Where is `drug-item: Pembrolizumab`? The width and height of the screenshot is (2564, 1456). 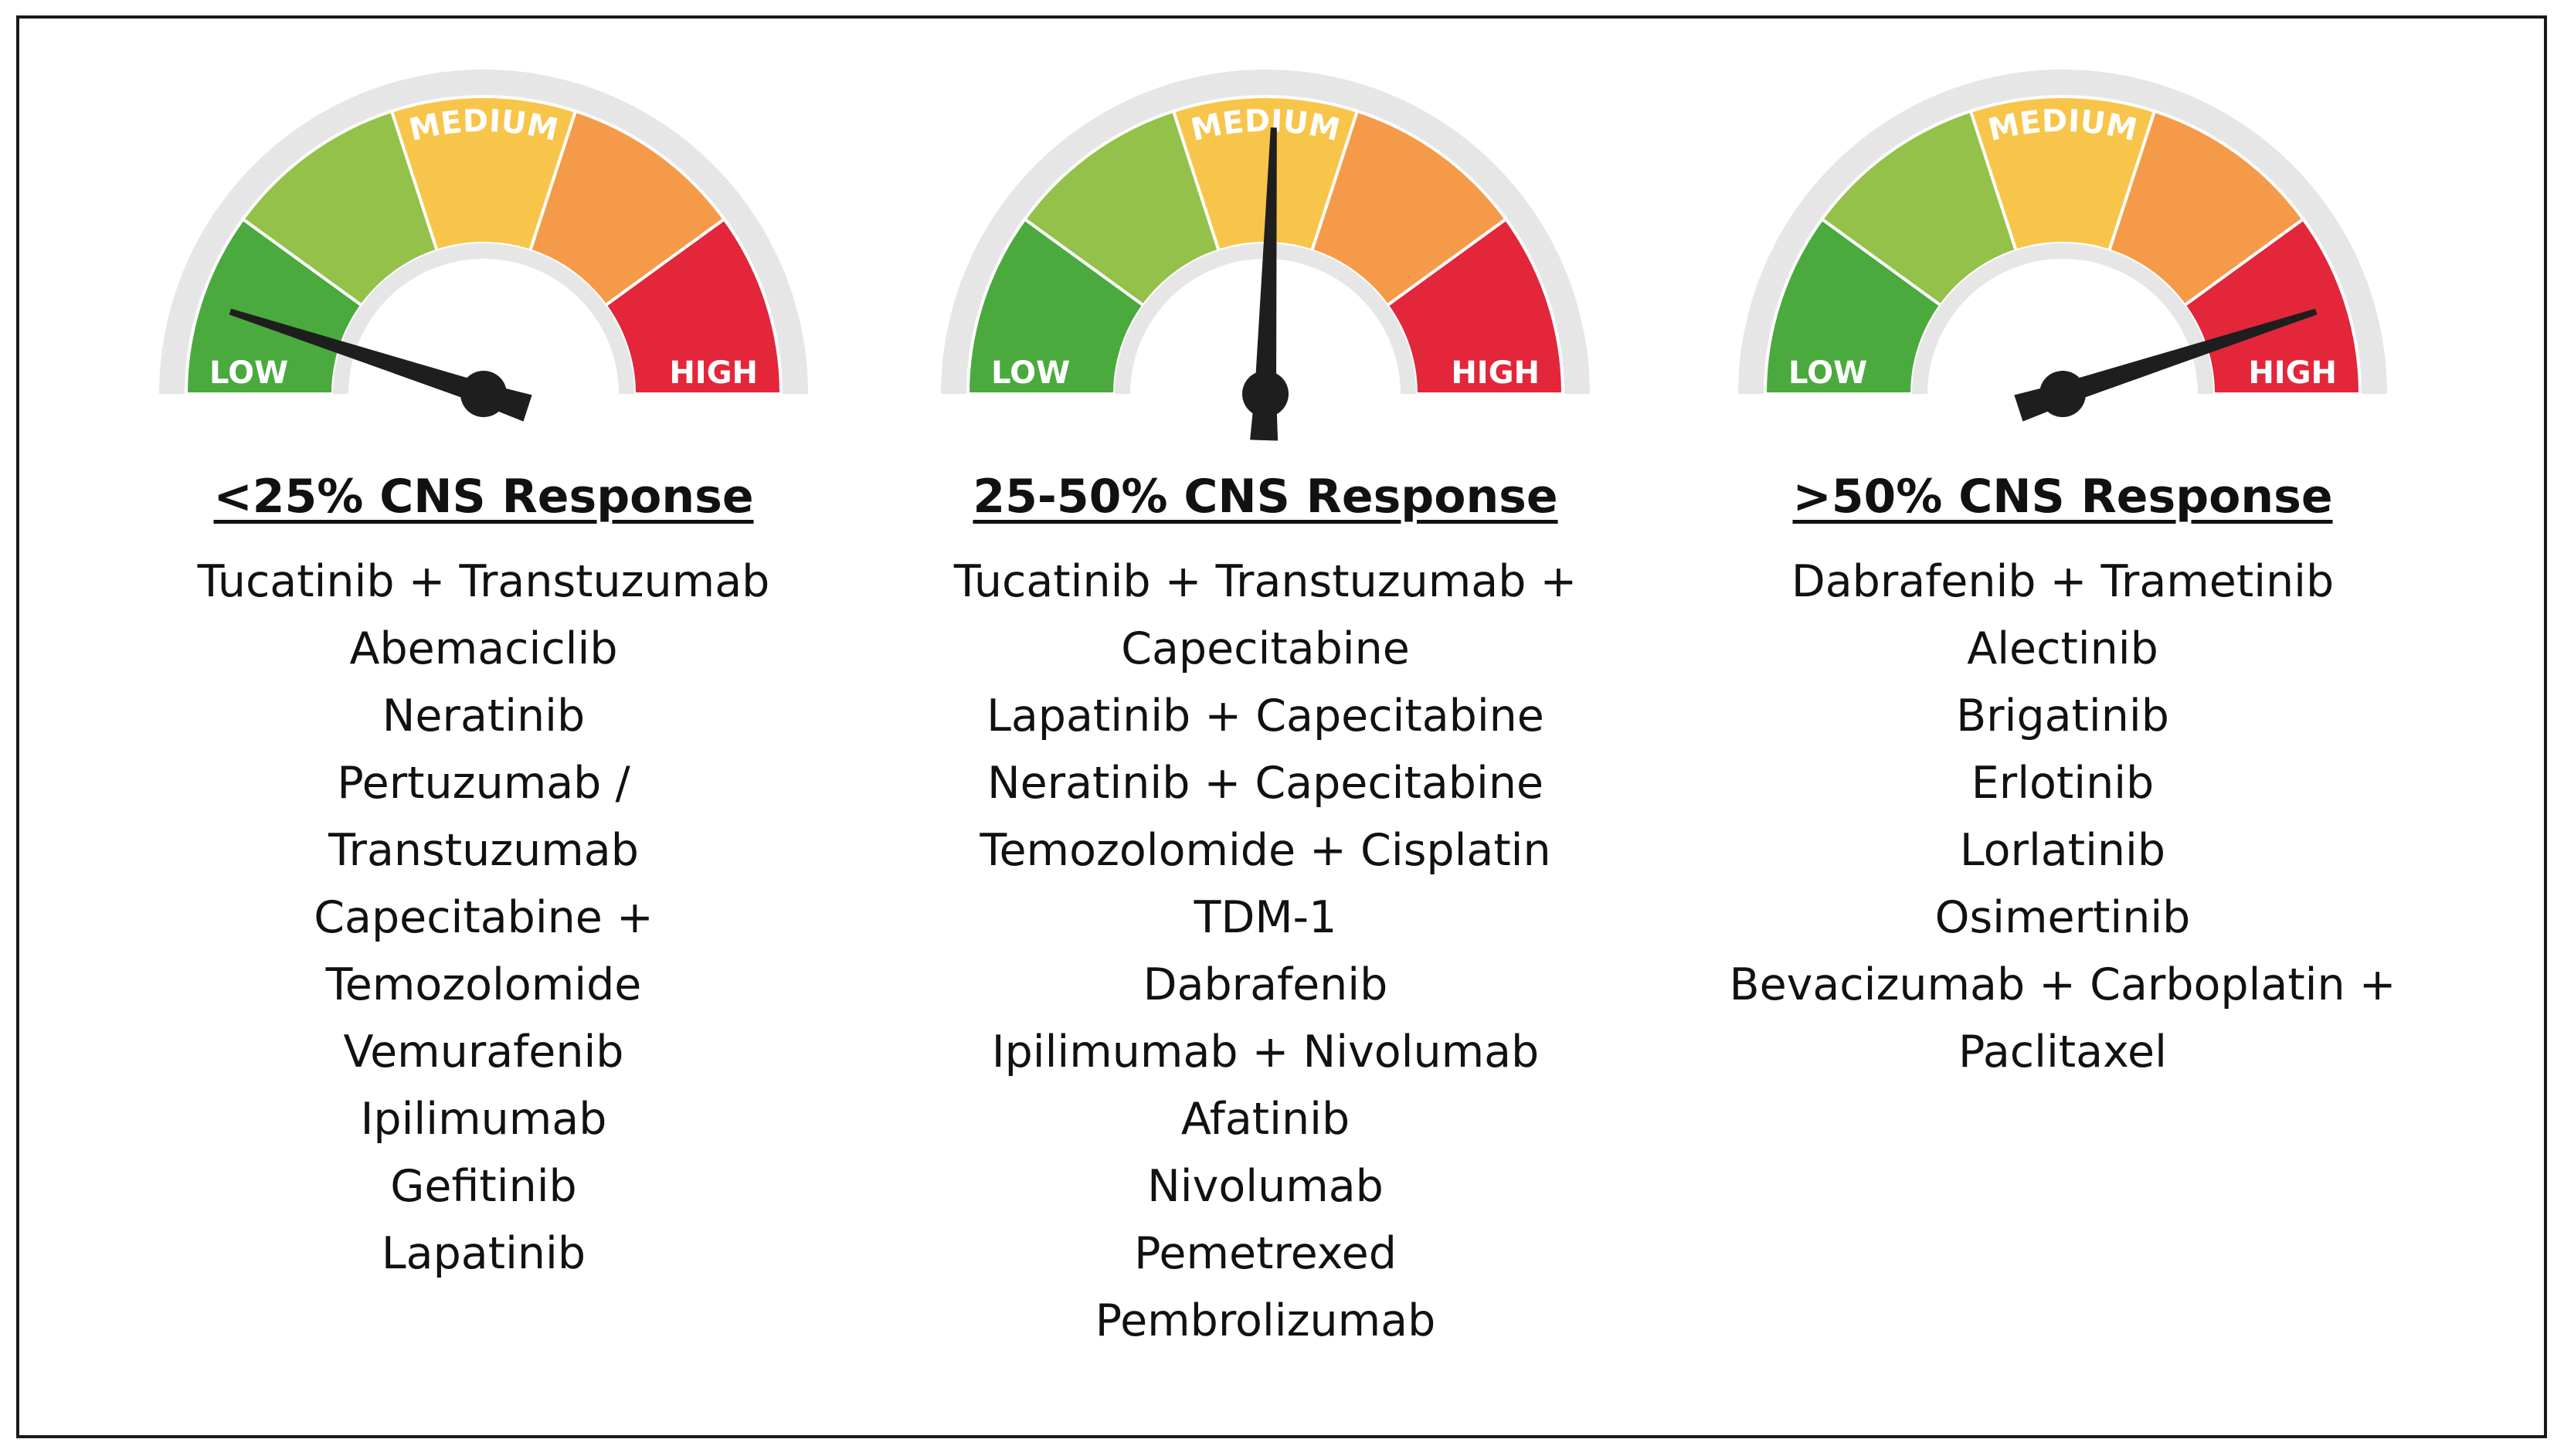
drug-item: Pembrolizumab is located at coordinates (1265, 1320).